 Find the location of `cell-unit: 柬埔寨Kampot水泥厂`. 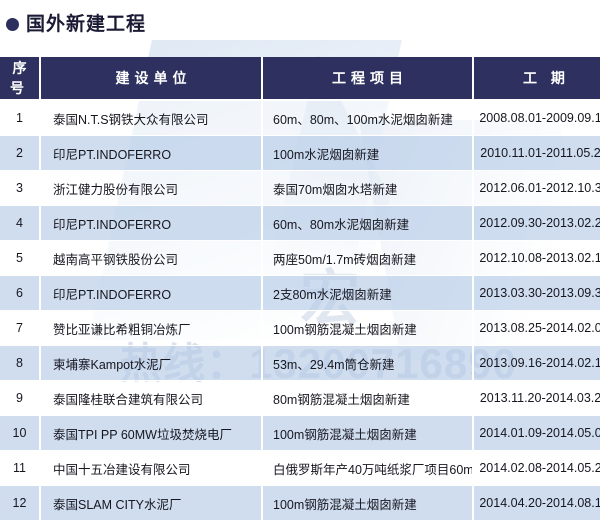

cell-unit: 柬埔寨Kampot水泥厂 is located at coordinates (152, 363).